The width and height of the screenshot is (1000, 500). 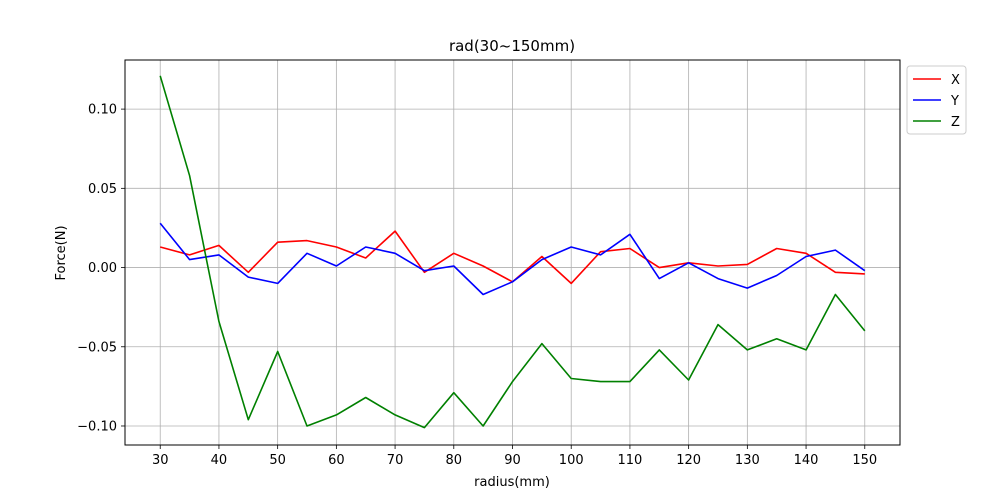 I want to click on legend: XYZ, so click(x=936, y=100).